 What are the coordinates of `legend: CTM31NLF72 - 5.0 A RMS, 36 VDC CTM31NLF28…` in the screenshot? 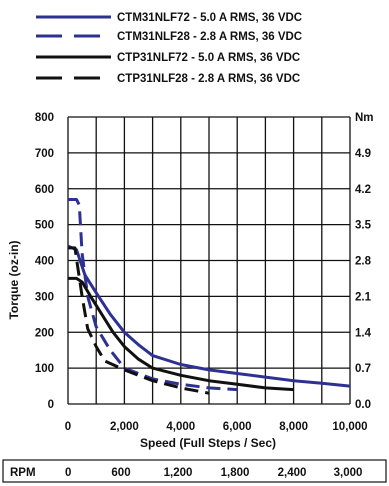 It's located at (169, 48).